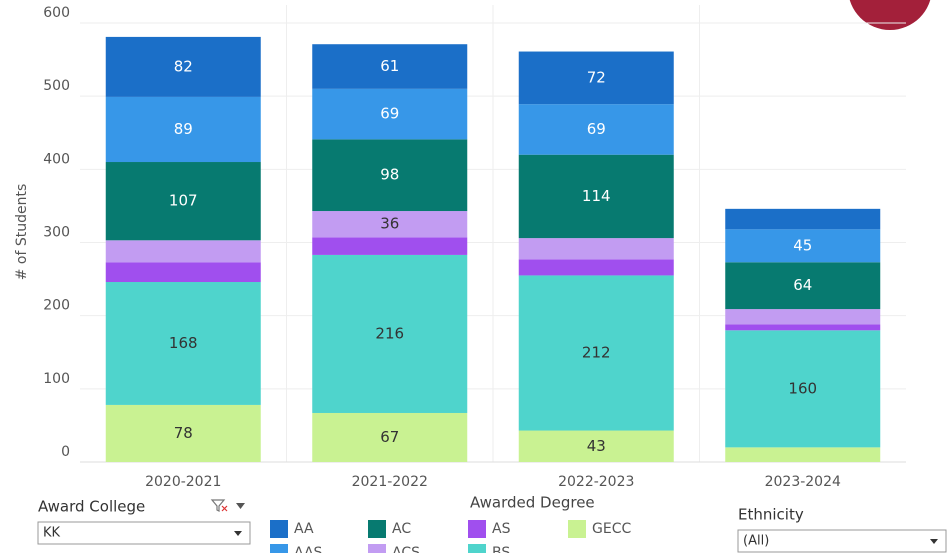  I want to click on segment-label: 98, so click(389, 175).